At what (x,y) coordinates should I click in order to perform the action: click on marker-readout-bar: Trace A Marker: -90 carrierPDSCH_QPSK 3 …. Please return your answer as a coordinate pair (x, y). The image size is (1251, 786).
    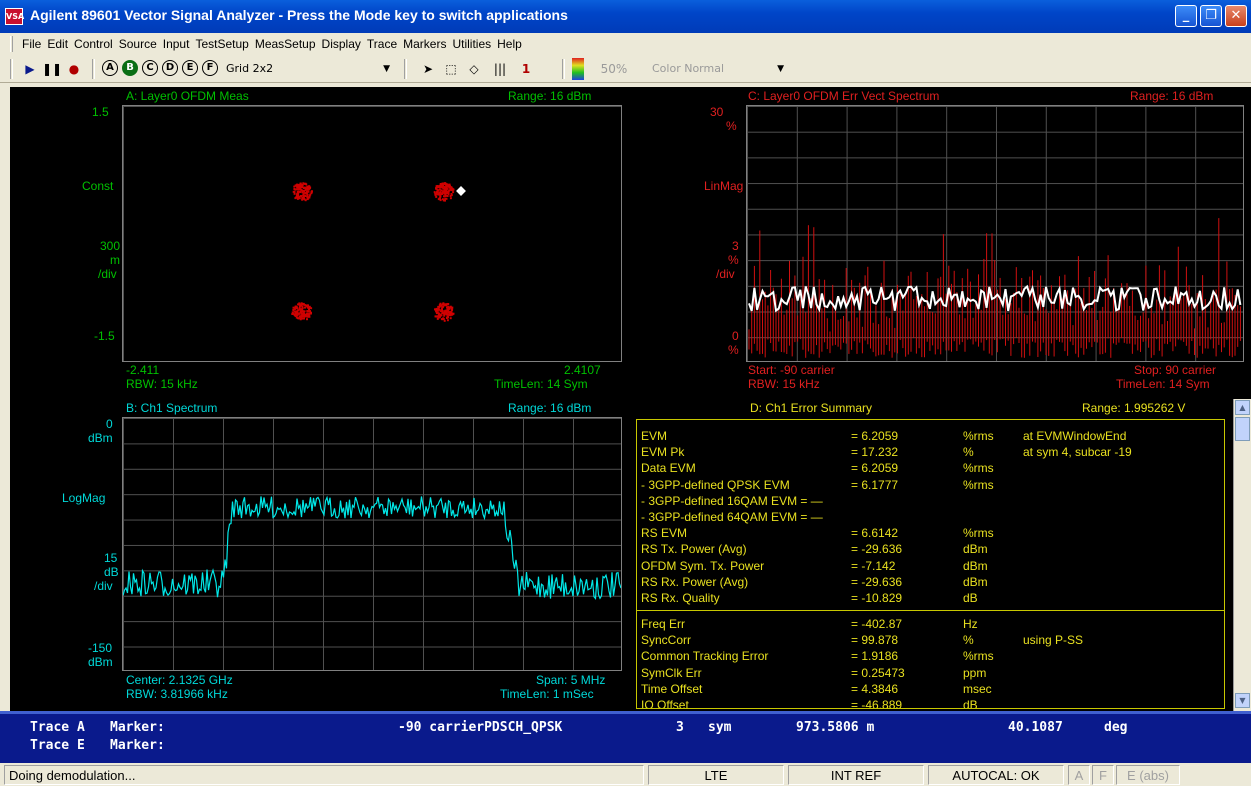
    Looking at the image, I should click on (625, 737).